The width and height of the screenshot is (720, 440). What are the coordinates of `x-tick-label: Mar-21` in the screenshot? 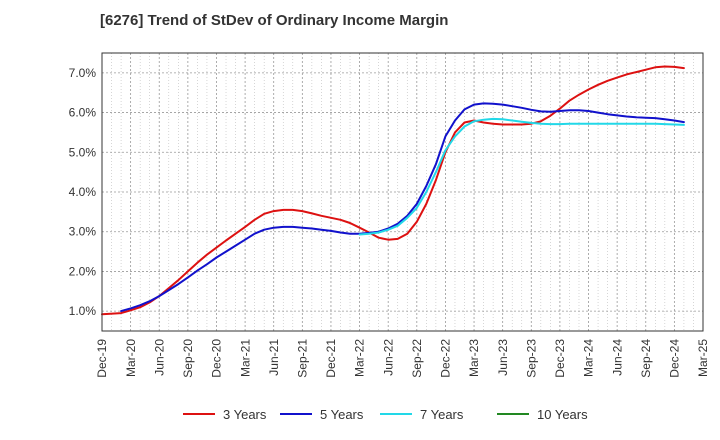 It's located at (245, 358).